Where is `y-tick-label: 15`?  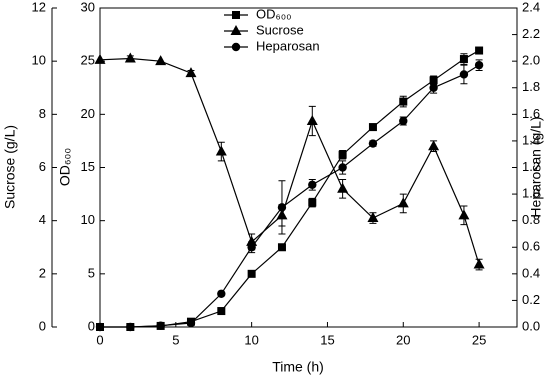 y-tick-label: 15 is located at coordinates (88, 166).